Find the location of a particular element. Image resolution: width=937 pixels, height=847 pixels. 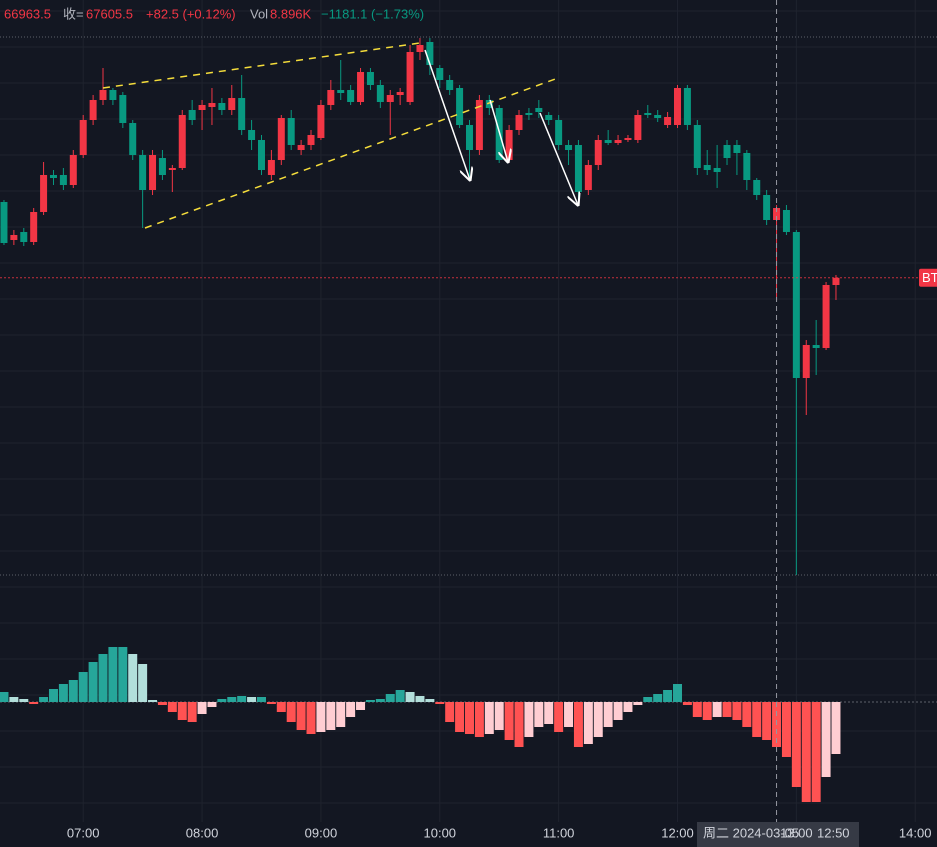

x-tick-label: 08:00 is located at coordinates (202, 832).